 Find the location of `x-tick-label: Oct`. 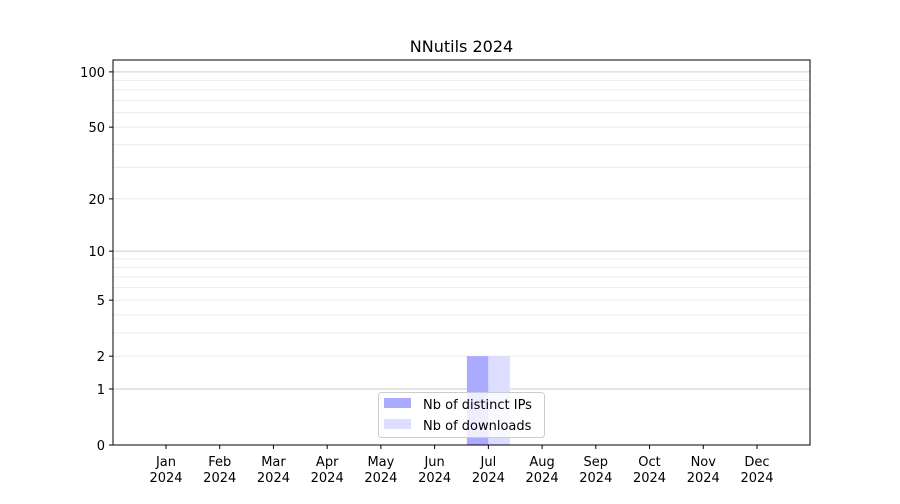

x-tick-label: Oct is located at coordinates (649, 462).